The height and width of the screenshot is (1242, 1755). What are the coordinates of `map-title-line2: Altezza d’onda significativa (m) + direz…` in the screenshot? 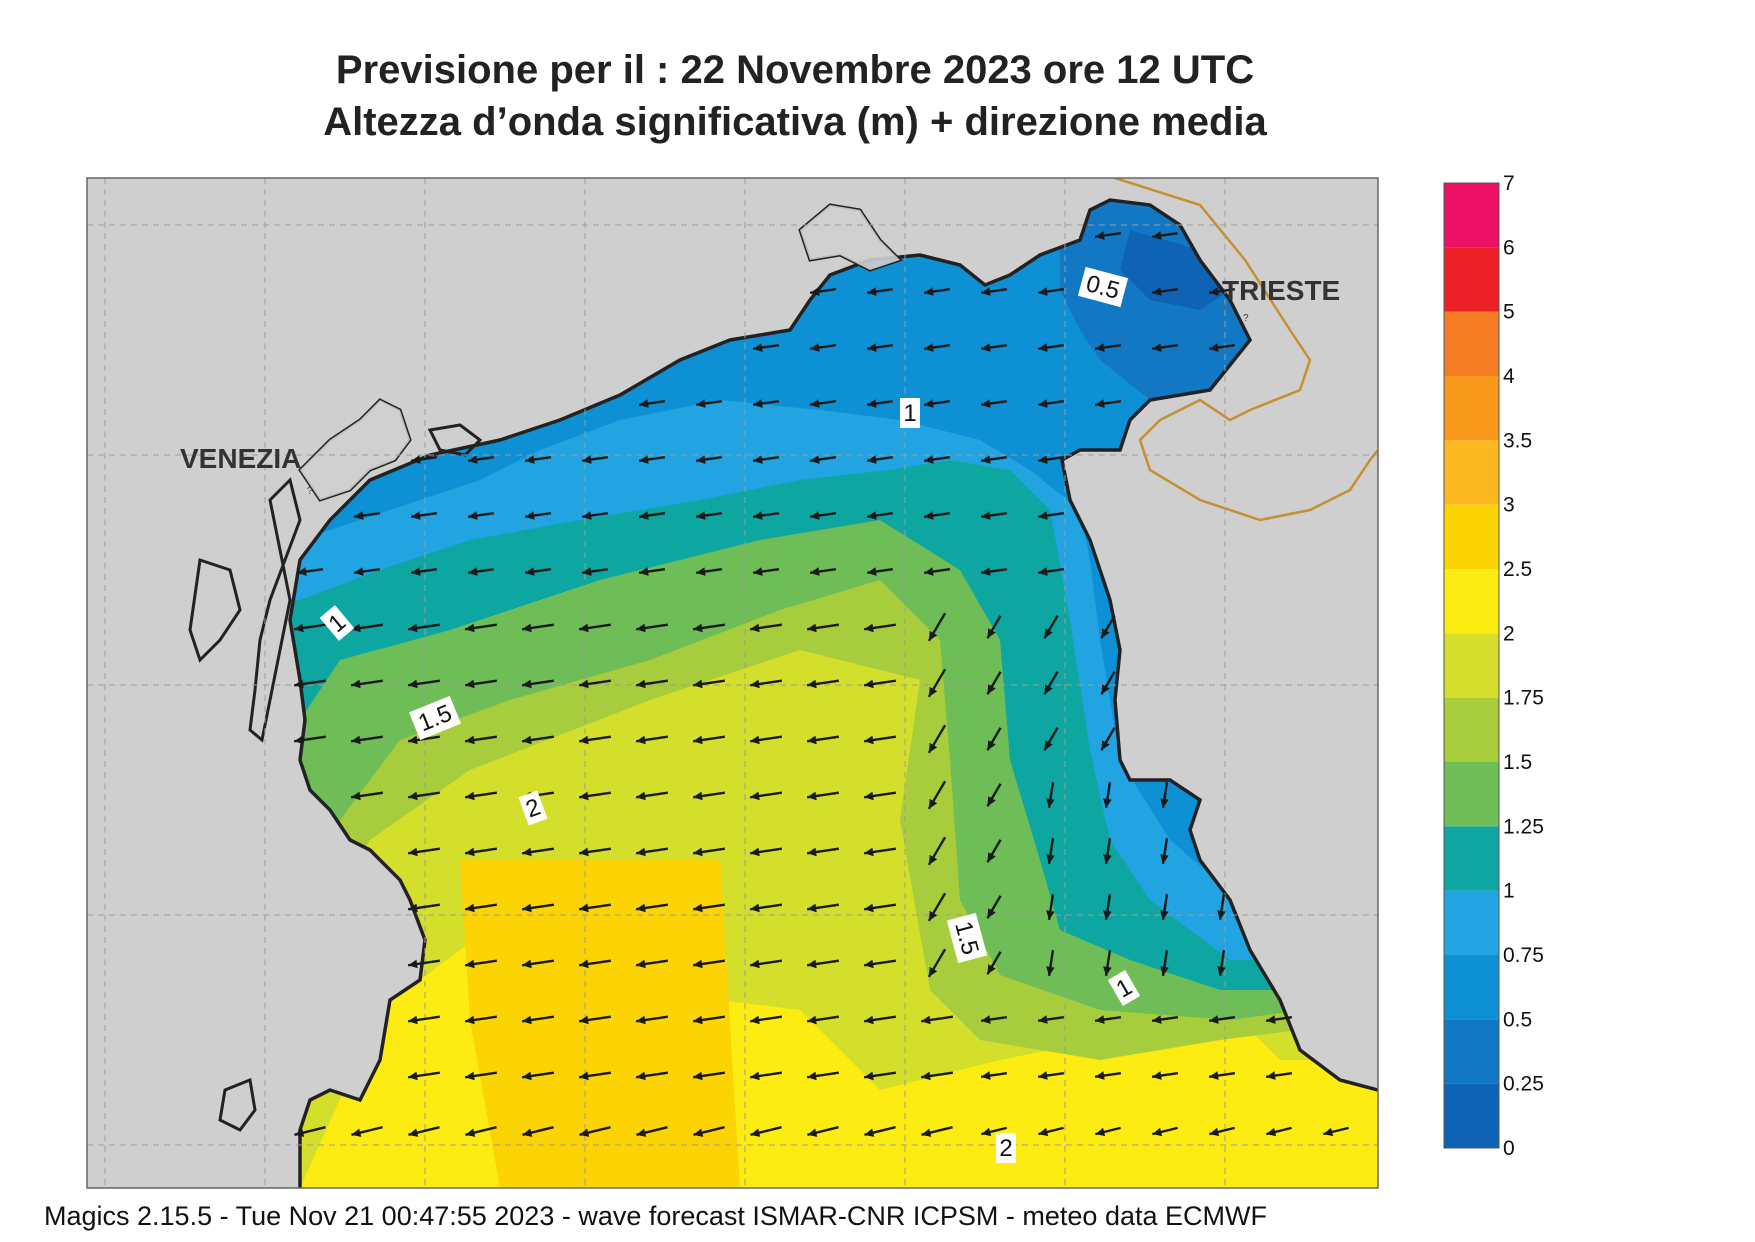 It's located at (795, 122).